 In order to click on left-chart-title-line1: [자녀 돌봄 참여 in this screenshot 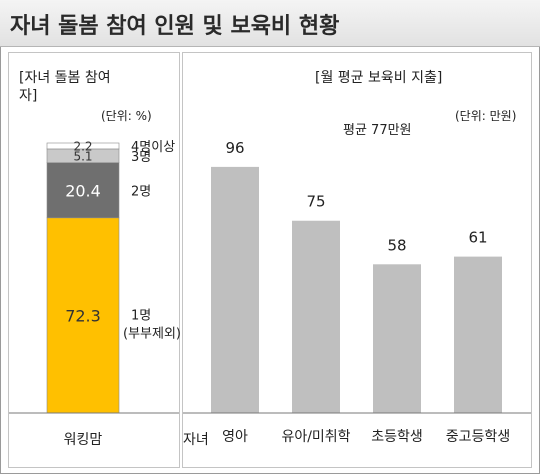, I will do `click(65, 78)`.